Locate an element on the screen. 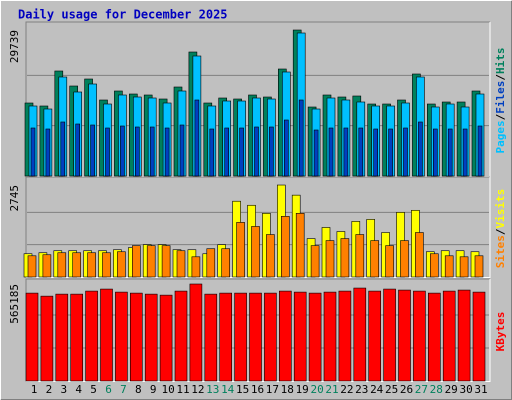  legend-entry: Files is located at coordinates (500, 97).